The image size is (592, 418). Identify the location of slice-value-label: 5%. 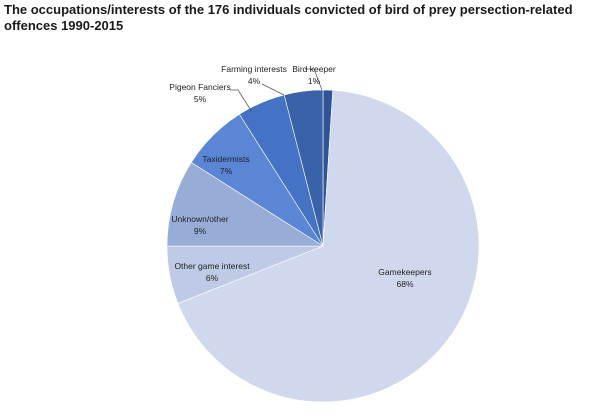
(200, 99).